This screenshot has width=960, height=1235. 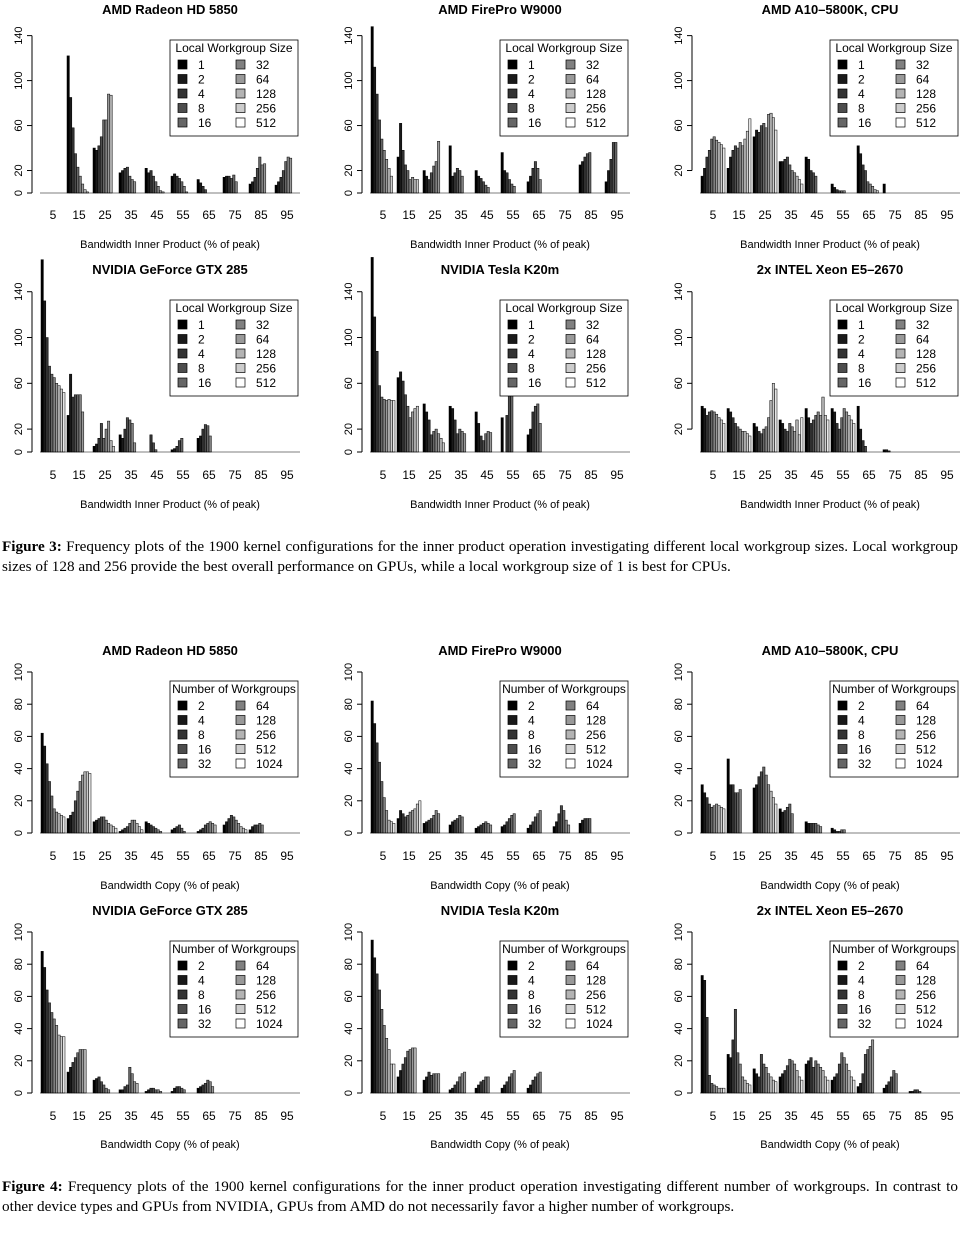 I want to click on legend-label: 4, so click(x=201, y=721).